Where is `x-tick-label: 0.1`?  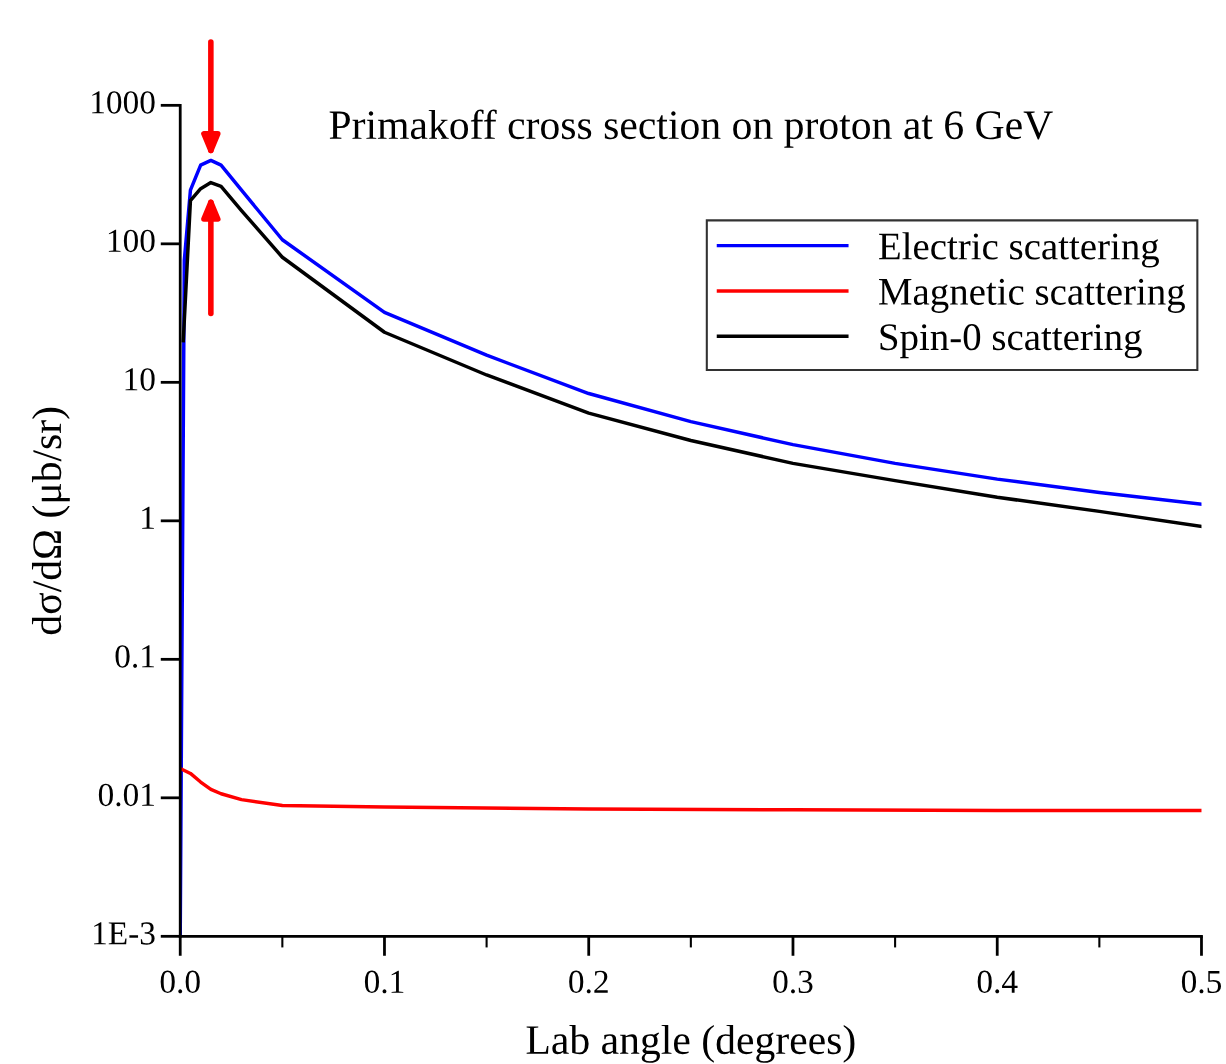 x-tick-label: 0.1 is located at coordinates (384, 982).